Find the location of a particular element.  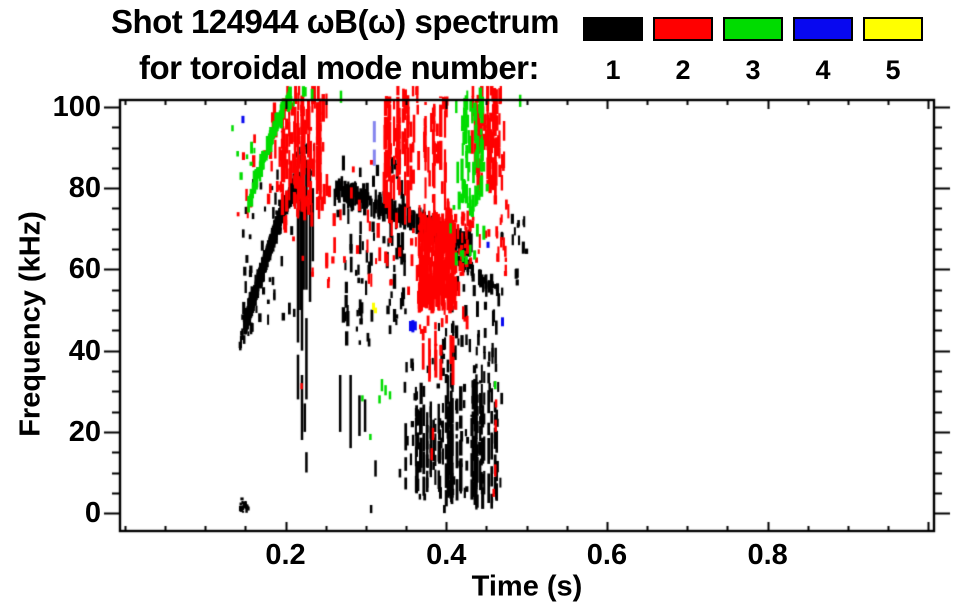

y-tick-label-40: 40 is located at coordinates (84, 350).